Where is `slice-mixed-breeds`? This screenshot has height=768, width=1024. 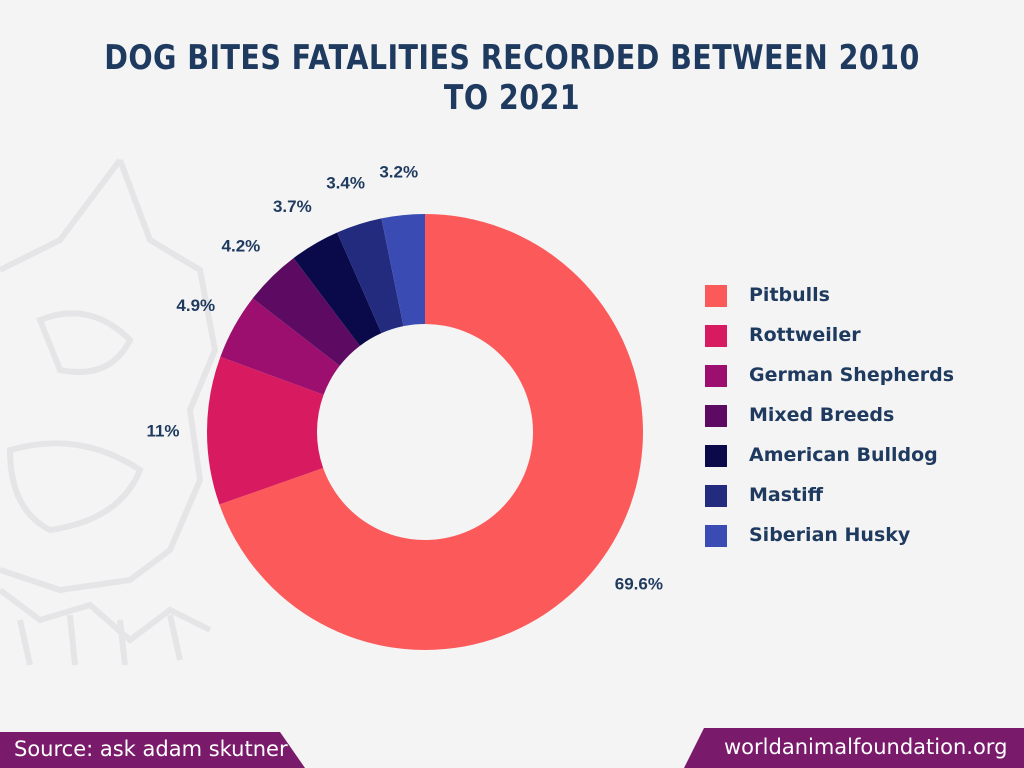 slice-mixed-breeds is located at coordinates (306, 312).